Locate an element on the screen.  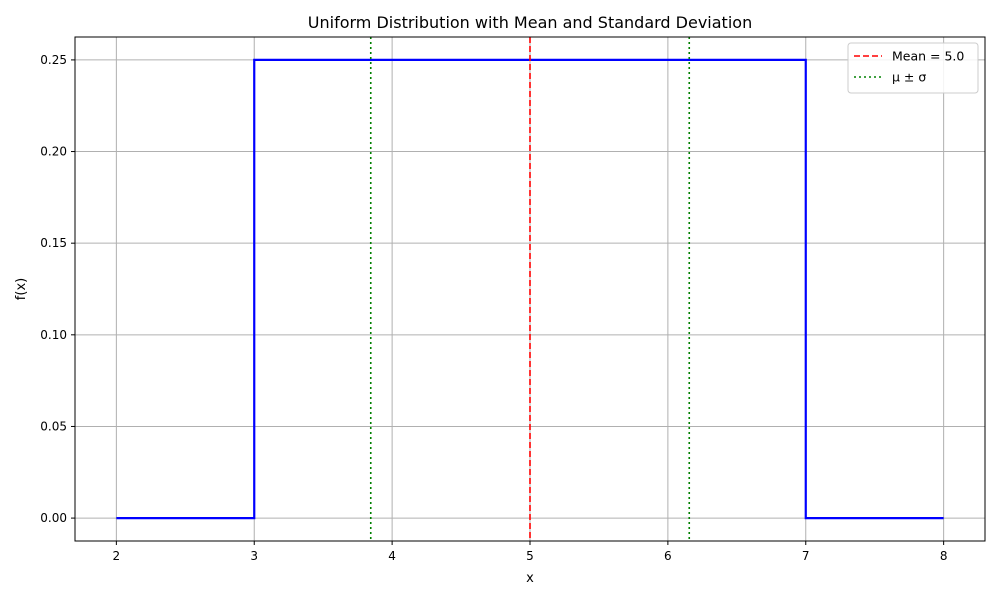
x-tick-label: 5 is located at coordinates (530, 556).